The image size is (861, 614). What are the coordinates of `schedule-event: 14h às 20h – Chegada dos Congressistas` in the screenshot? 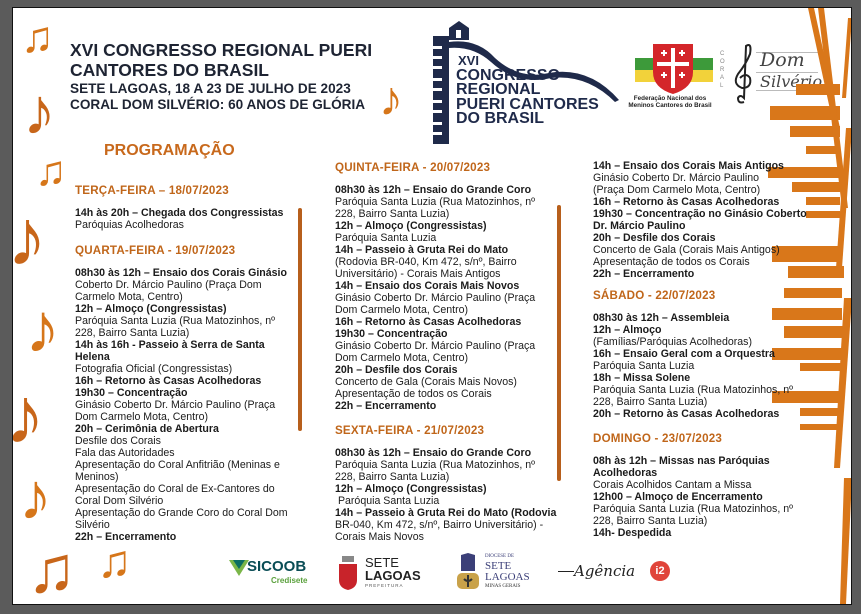 It's located at (179, 213).